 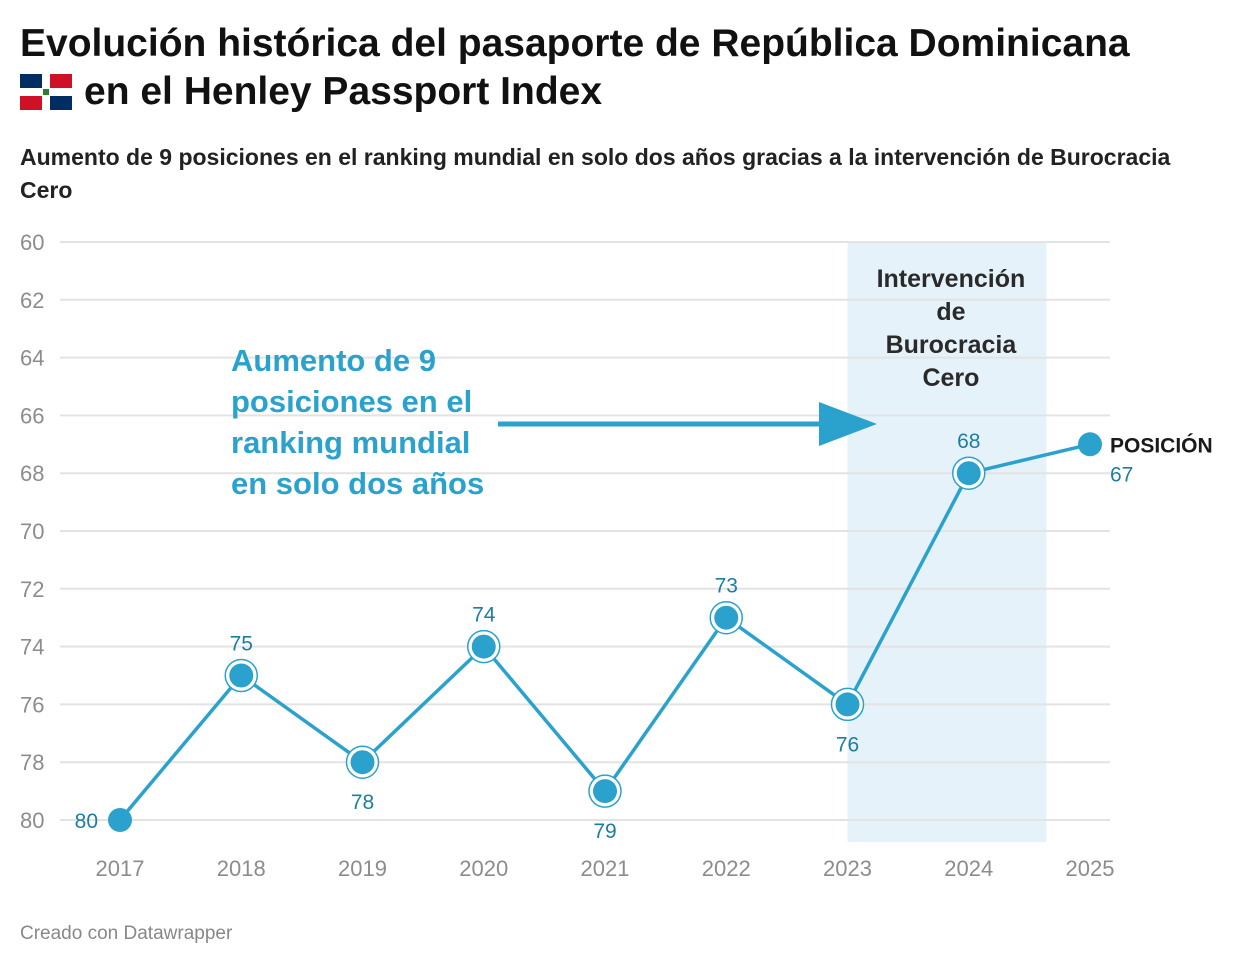 I want to click on highlight-band, so click(x=947, y=542).